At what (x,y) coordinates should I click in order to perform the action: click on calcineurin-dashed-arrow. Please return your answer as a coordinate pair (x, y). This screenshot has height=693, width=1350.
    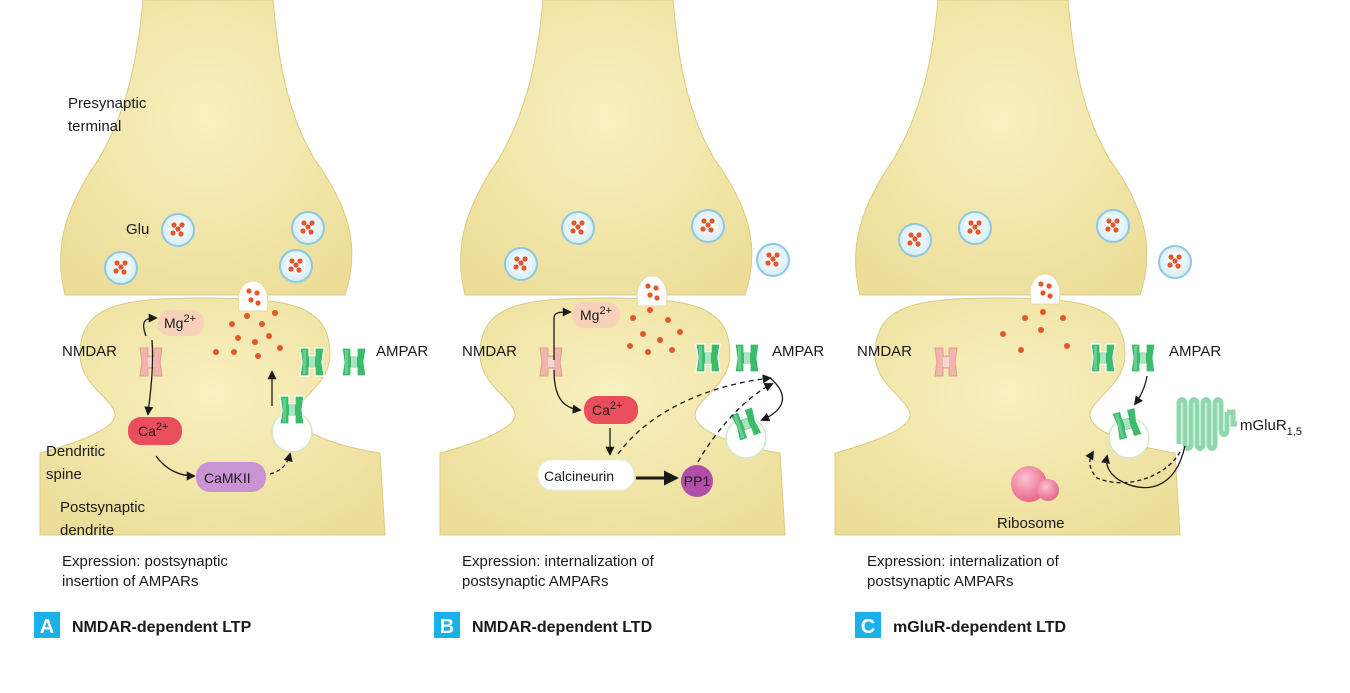
    Looking at the image, I should click on (694, 414).